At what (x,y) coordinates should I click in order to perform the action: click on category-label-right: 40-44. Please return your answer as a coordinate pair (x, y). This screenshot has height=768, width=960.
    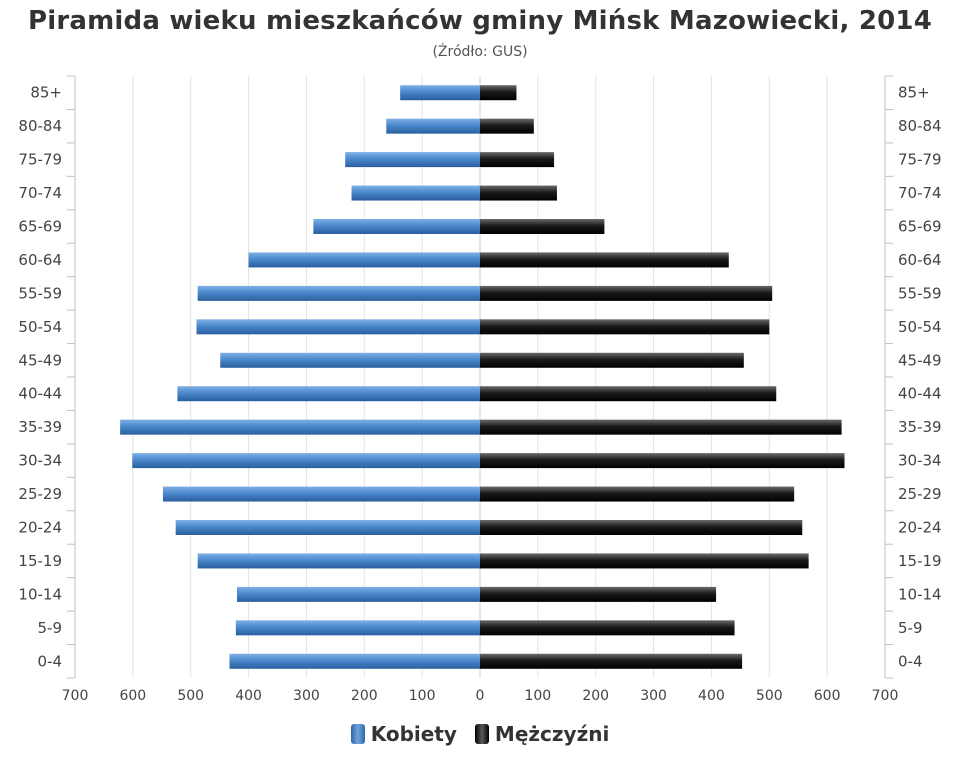
    Looking at the image, I should click on (920, 394).